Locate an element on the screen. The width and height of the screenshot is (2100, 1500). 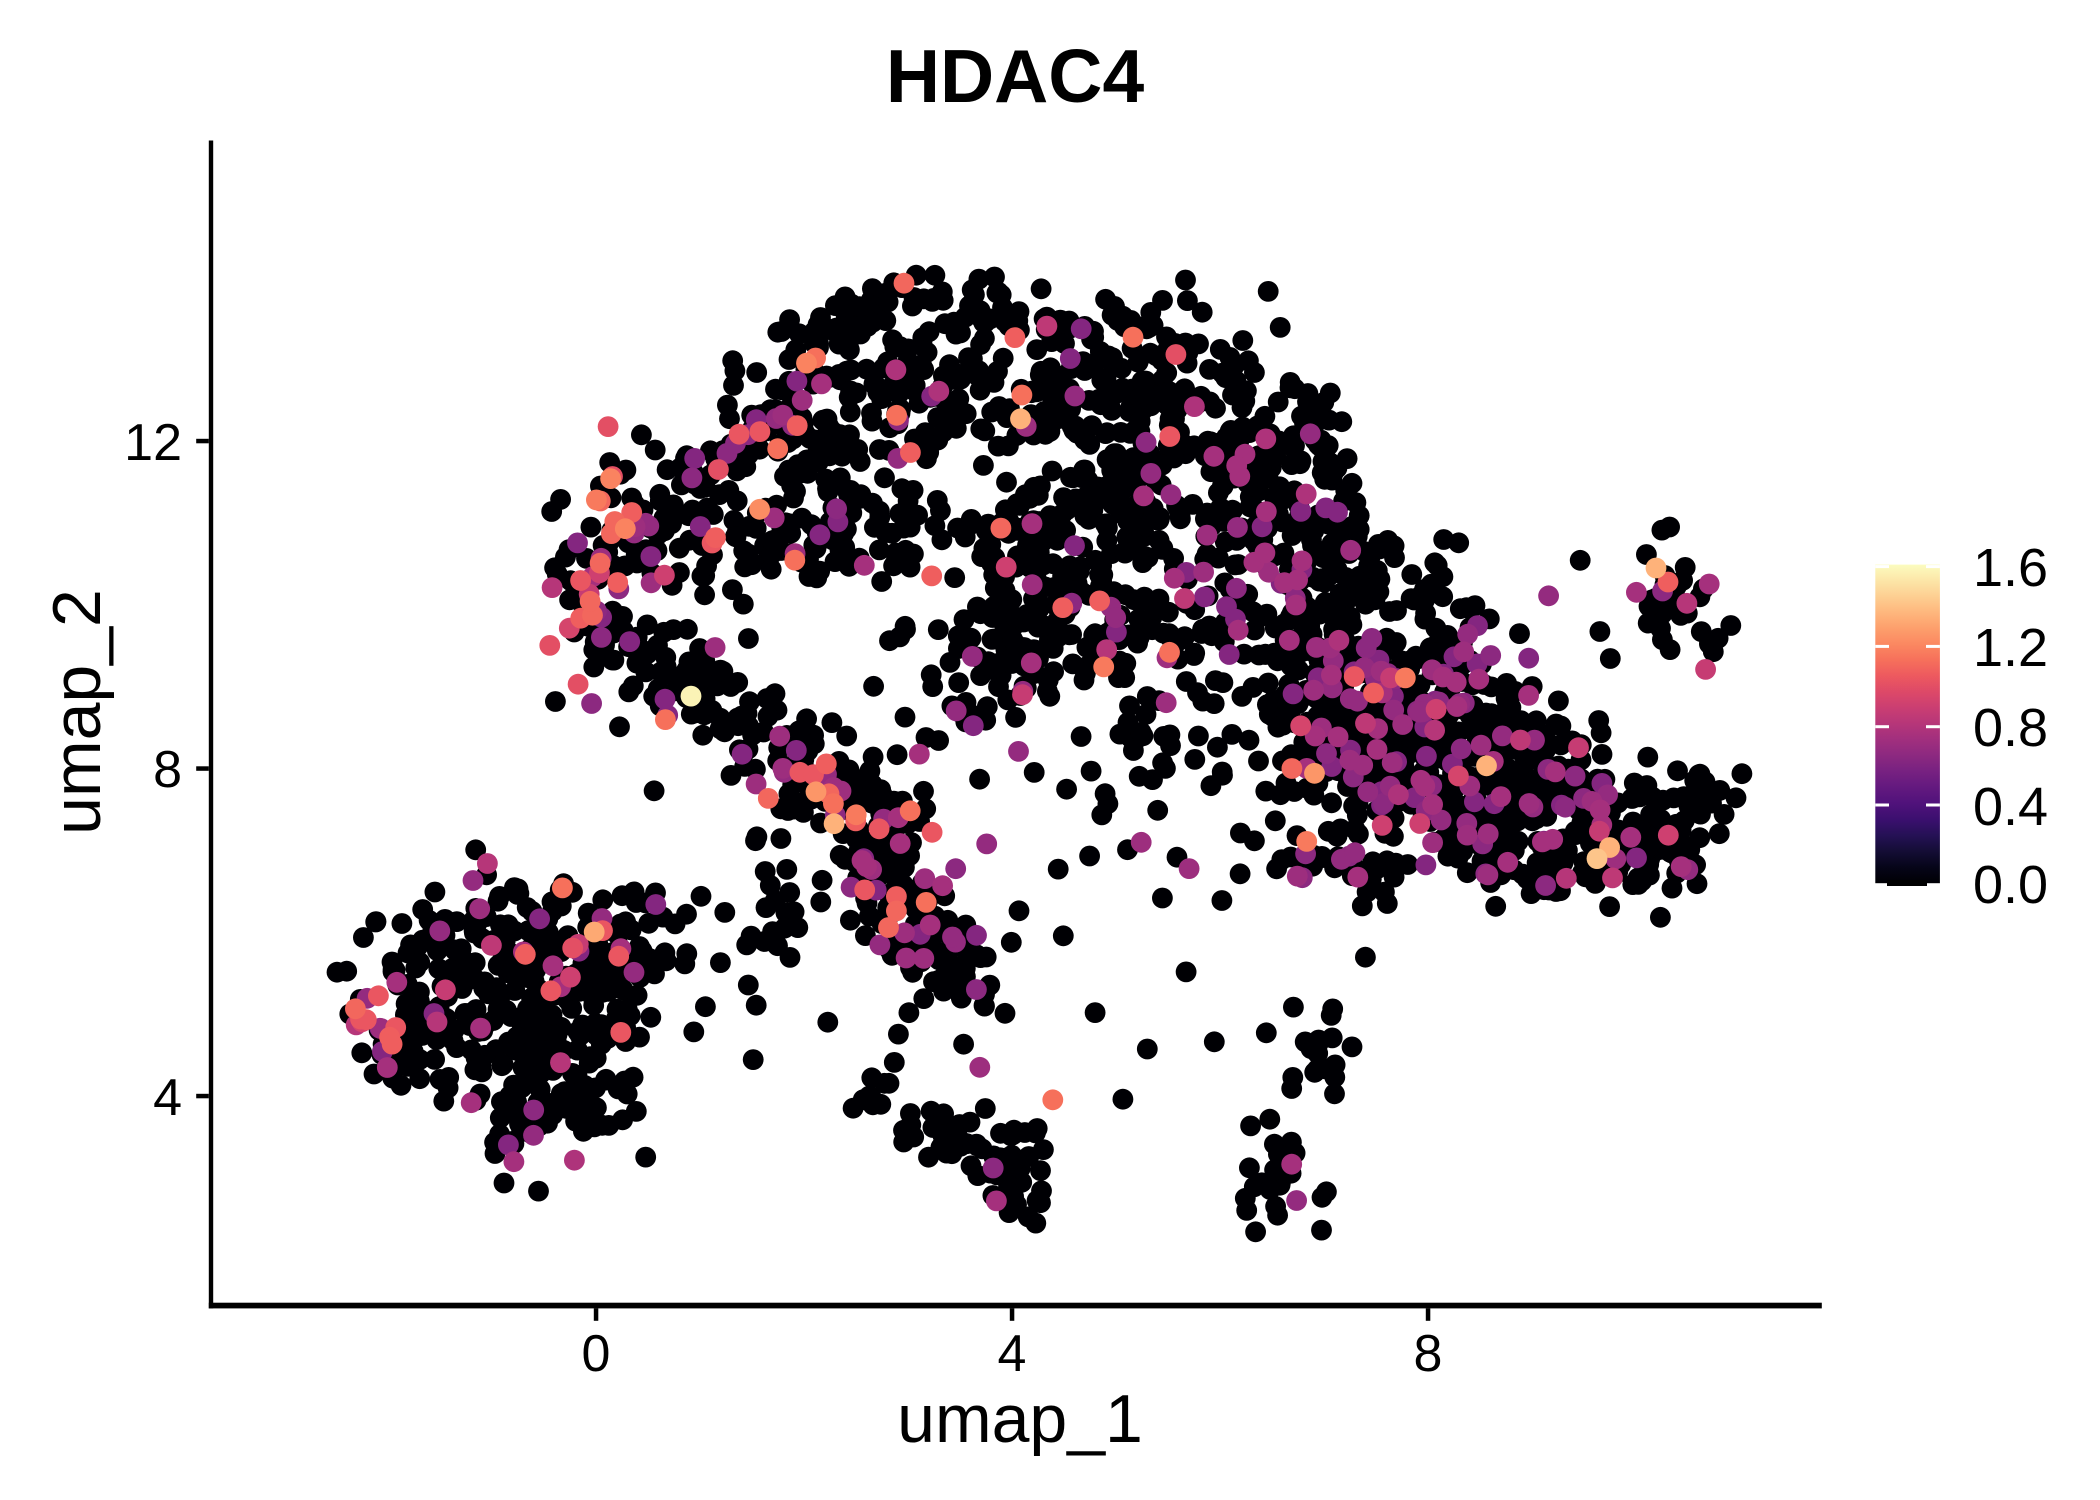
svg-text: 1.2 is located at coordinates (2010, 648).